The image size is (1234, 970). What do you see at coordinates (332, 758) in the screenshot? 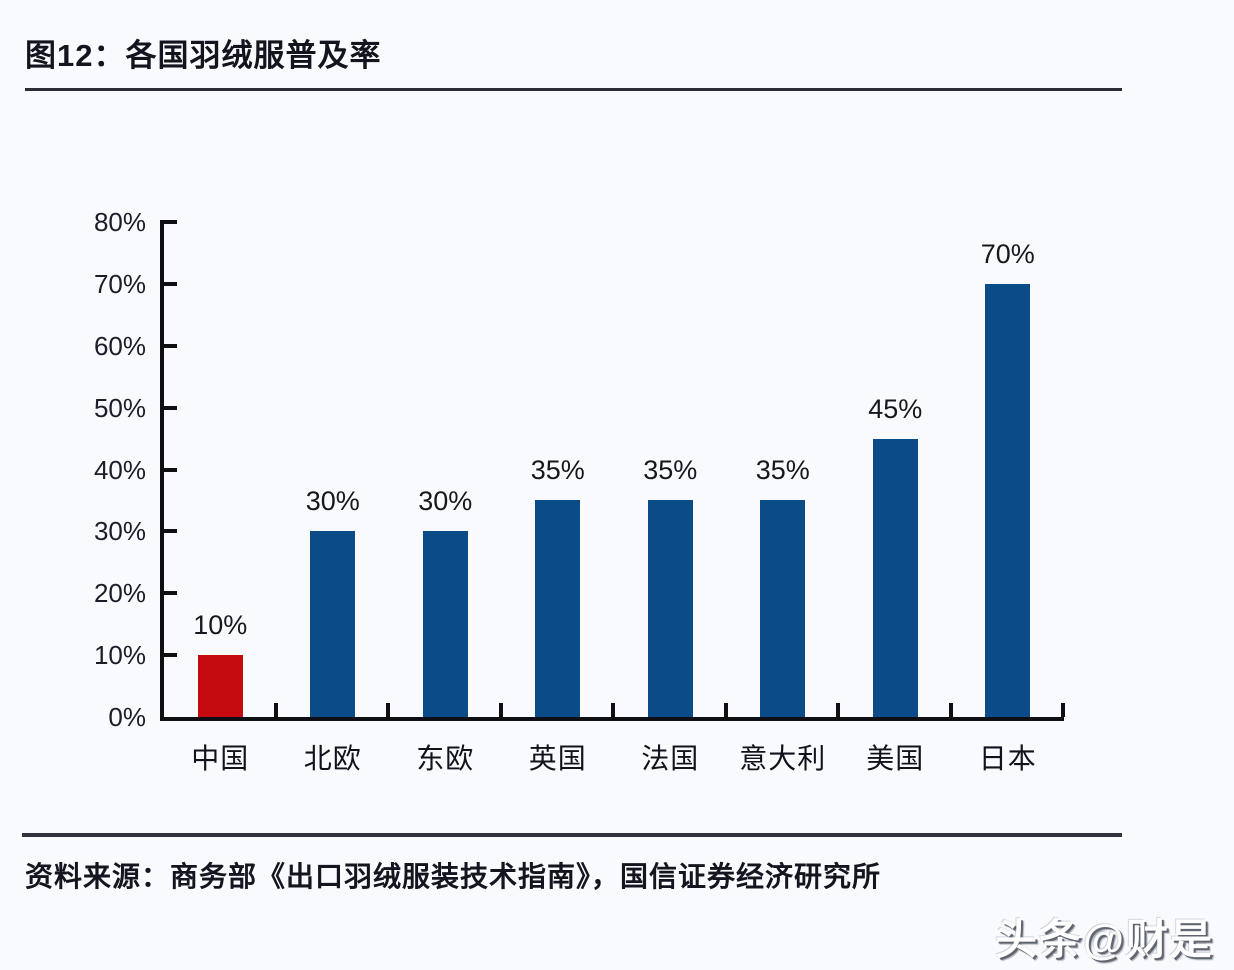
I see `category-label: 北欧` at bounding box center [332, 758].